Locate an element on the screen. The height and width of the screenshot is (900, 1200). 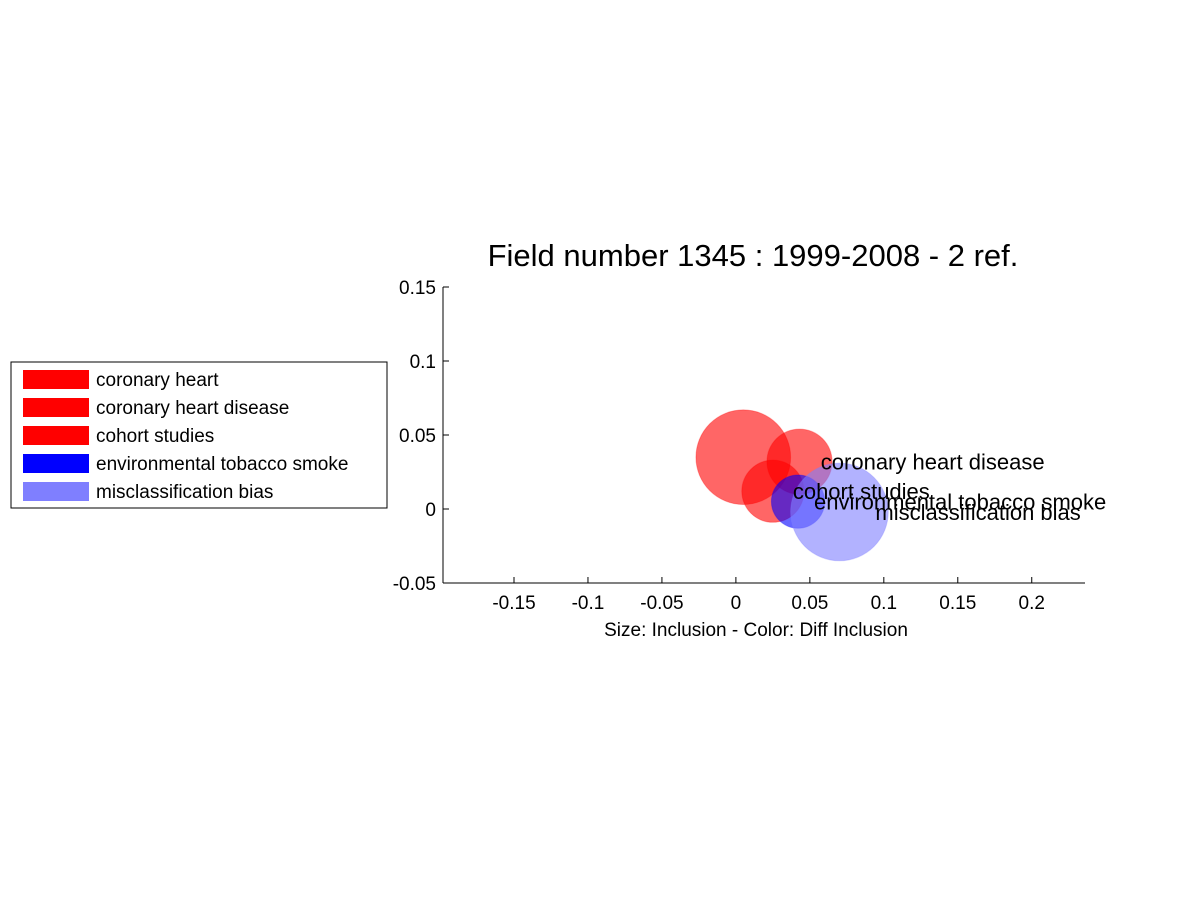
bubble-point is located at coordinates (839, 512).